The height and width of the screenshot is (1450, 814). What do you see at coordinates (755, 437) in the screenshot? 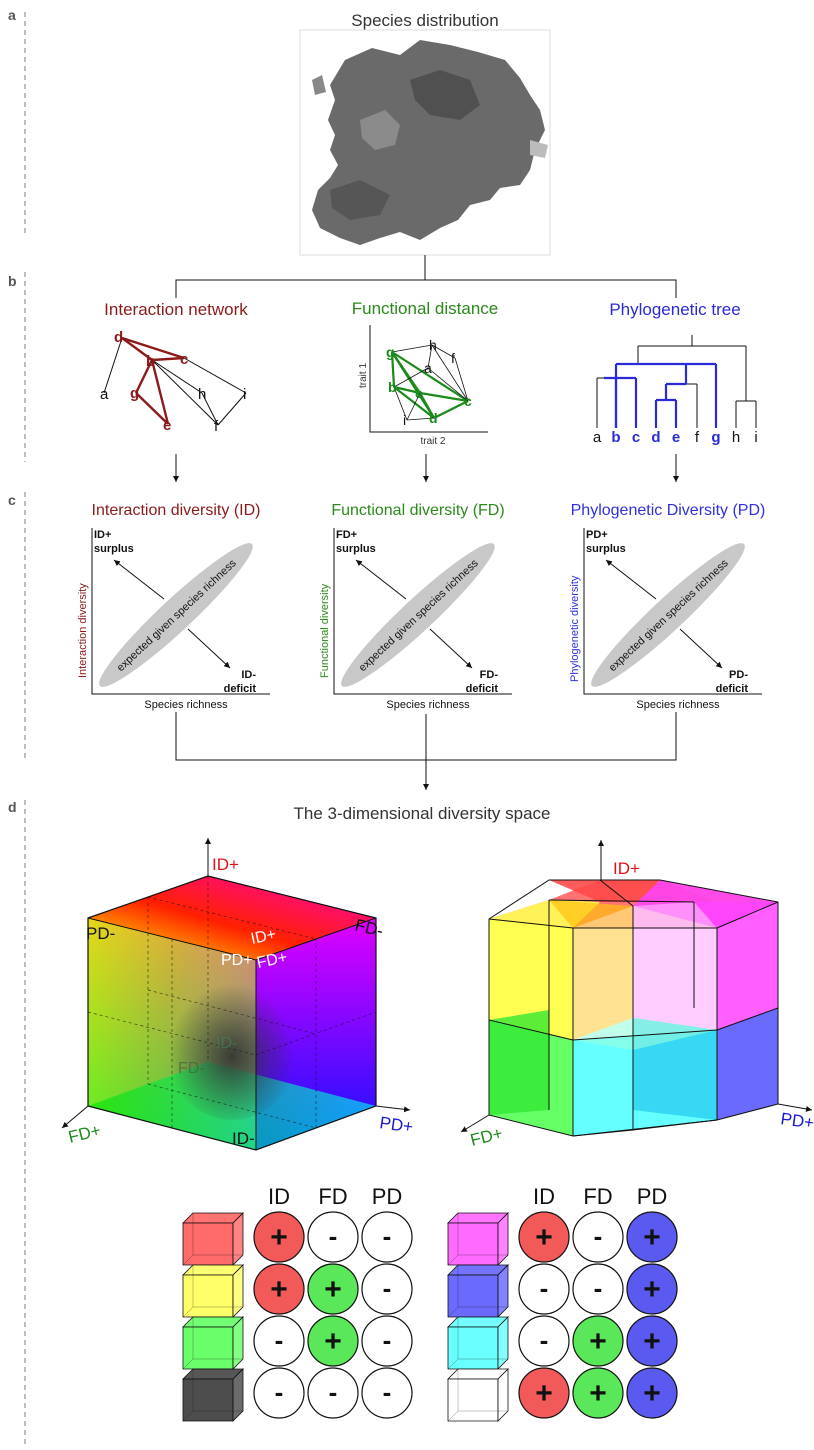
I see `phylo-tip-i: i` at bounding box center [755, 437].